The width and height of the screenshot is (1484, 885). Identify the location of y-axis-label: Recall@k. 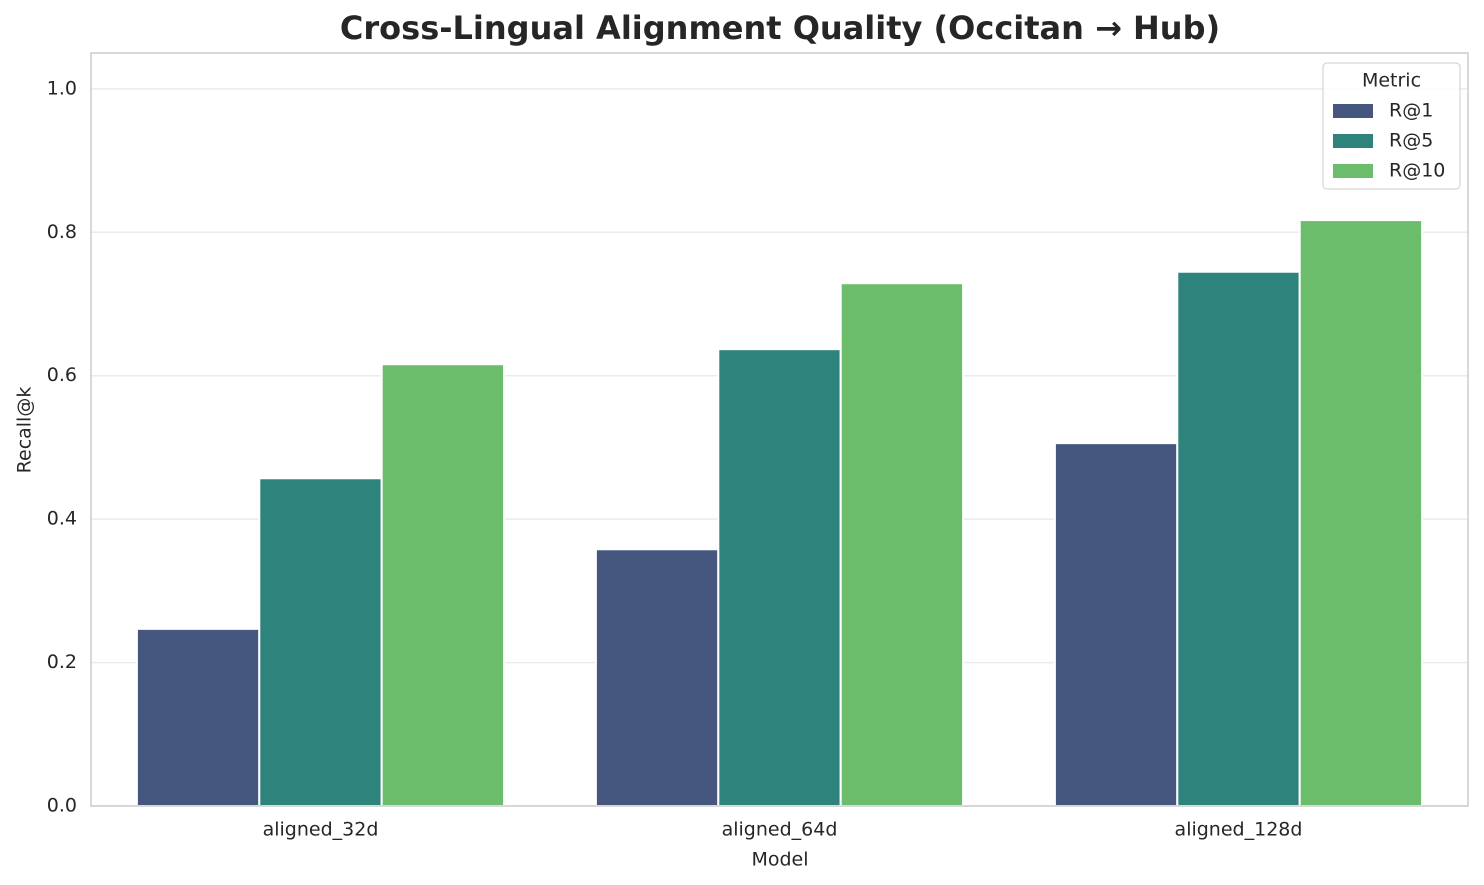
(25, 430).